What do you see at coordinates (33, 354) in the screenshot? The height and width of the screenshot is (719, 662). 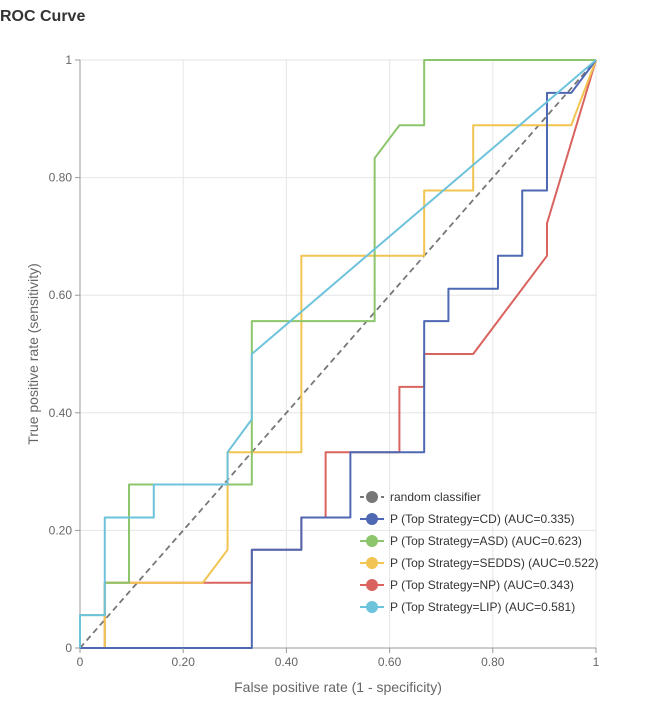 I see `y-axis-title: True positive rate (sensitivity)` at bounding box center [33, 354].